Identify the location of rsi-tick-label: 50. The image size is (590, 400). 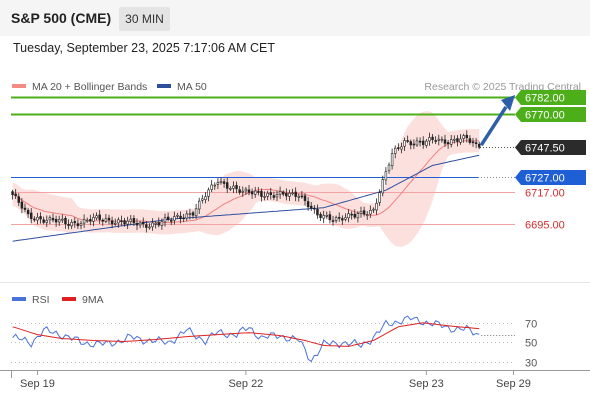
(531, 344).